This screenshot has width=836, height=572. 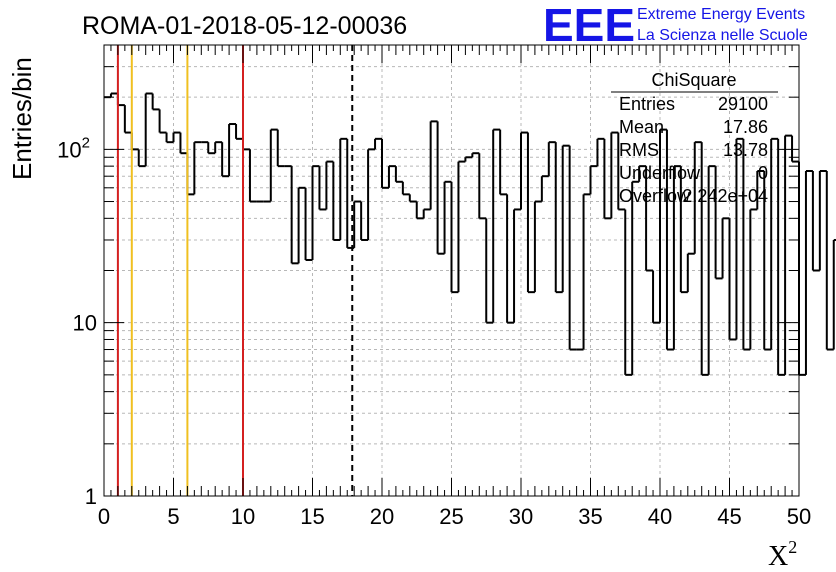 What do you see at coordinates (745, 127) in the screenshot?
I see `stats-row-value: 17.86` at bounding box center [745, 127].